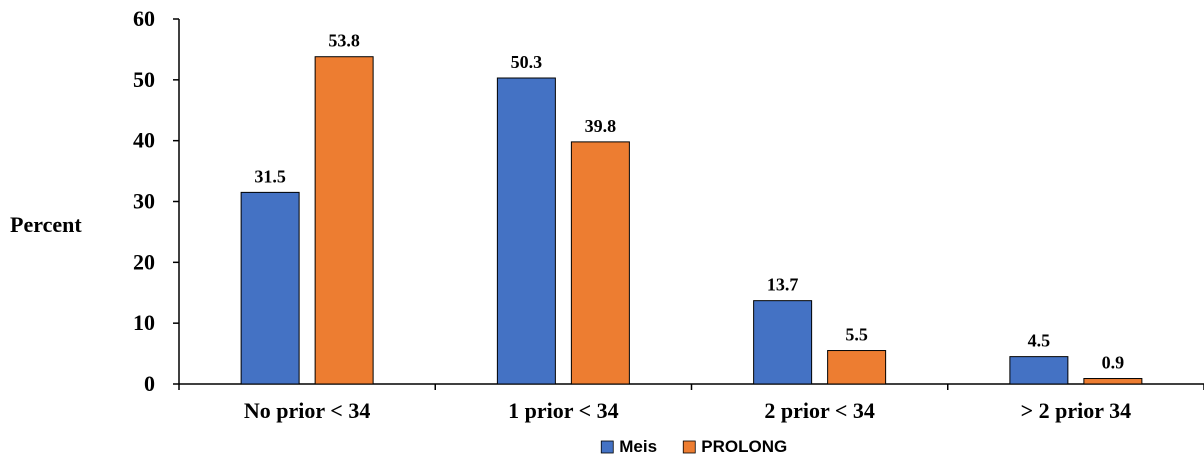 This screenshot has width=1204, height=464. What do you see at coordinates (607, 447) in the screenshot?
I see `legend-swatch-meis` at bounding box center [607, 447].